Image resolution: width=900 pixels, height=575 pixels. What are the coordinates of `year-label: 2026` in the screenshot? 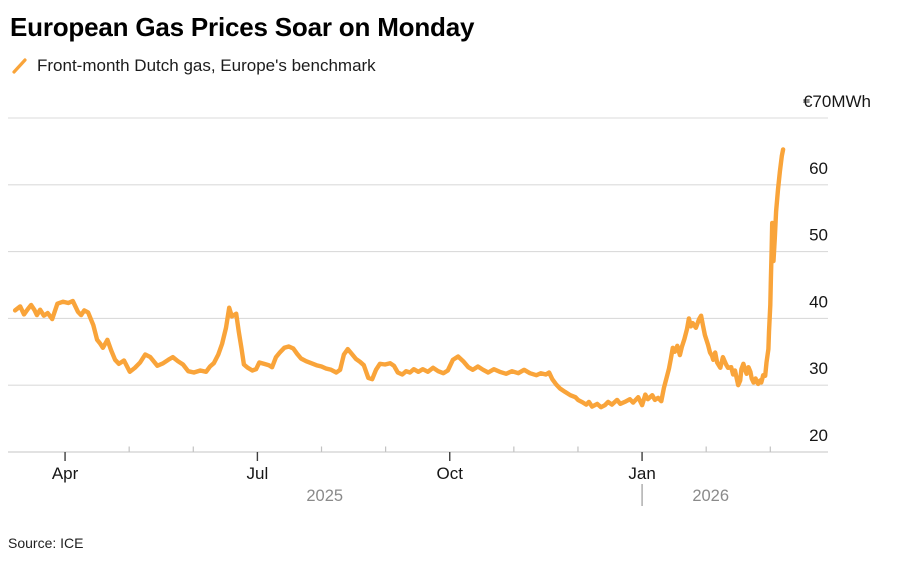 It's located at (710, 496).